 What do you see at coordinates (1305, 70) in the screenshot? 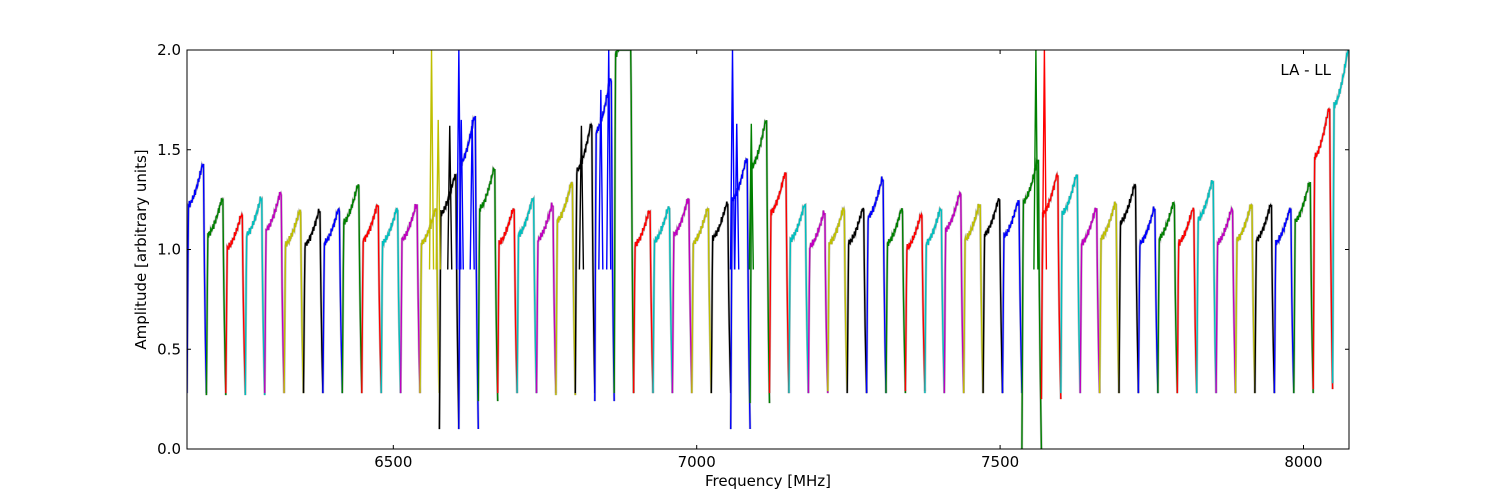
I see `baseline-annotation: LA - LL` at bounding box center [1305, 70].